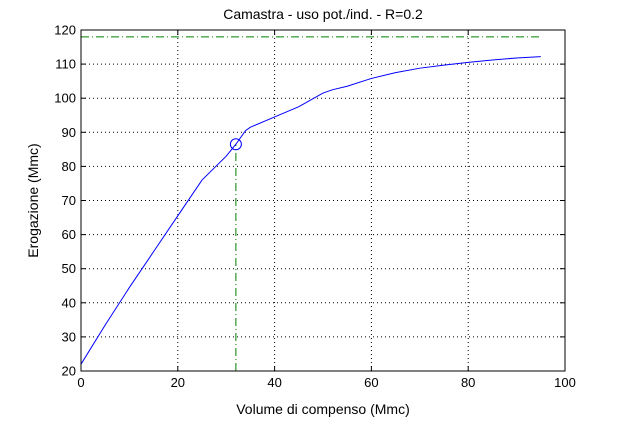 The height and width of the screenshot is (424, 623). What do you see at coordinates (323, 14) in the screenshot?
I see `chart-title: Camastra - uso pot./ind. - R=0.2` at bounding box center [323, 14].